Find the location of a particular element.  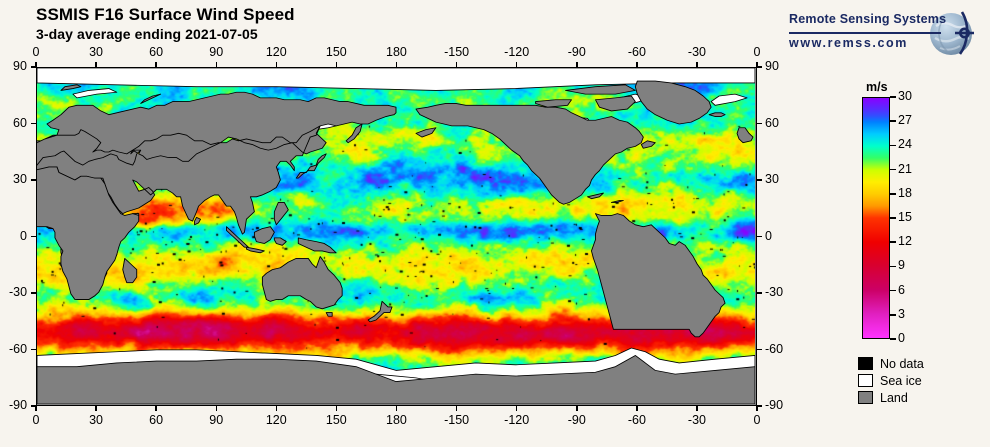

land-iceland is located at coordinates (717, 114).